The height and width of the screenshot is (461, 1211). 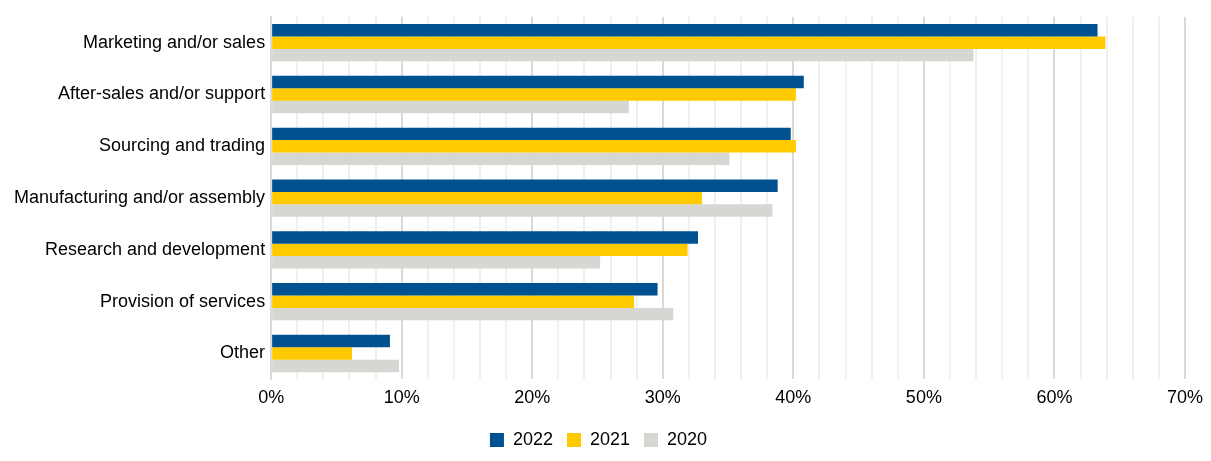 What do you see at coordinates (1184, 397) in the screenshot?
I see `x-tick-label: 70%` at bounding box center [1184, 397].